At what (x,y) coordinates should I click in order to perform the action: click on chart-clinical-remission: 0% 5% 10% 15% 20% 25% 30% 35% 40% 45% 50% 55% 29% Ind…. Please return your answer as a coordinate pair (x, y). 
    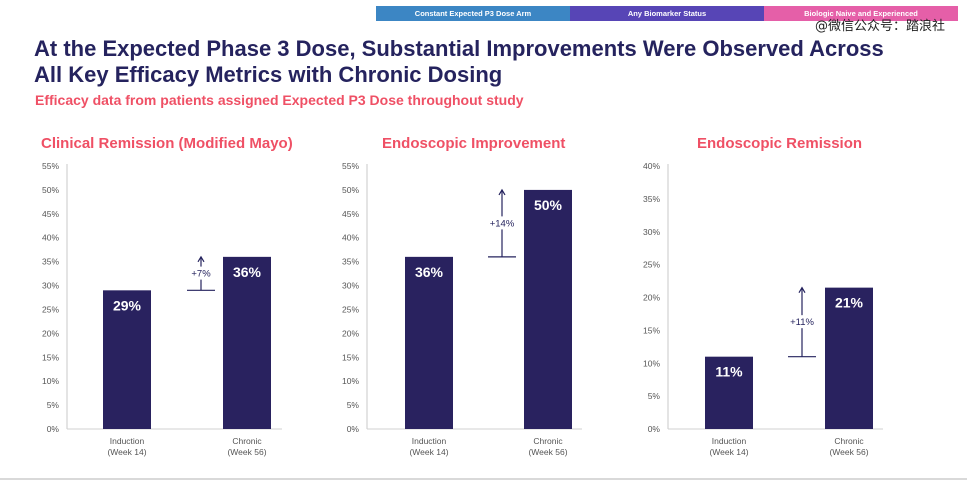
    Looking at the image, I should click on (162, 309).